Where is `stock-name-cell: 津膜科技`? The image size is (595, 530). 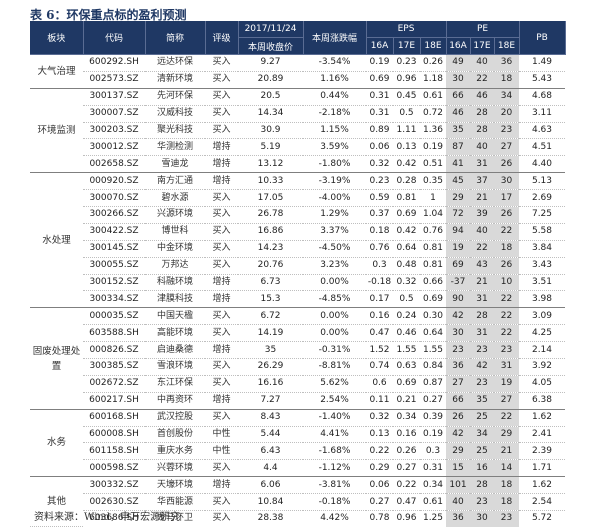 stock-name-cell: 津膜科技 is located at coordinates (174, 298).